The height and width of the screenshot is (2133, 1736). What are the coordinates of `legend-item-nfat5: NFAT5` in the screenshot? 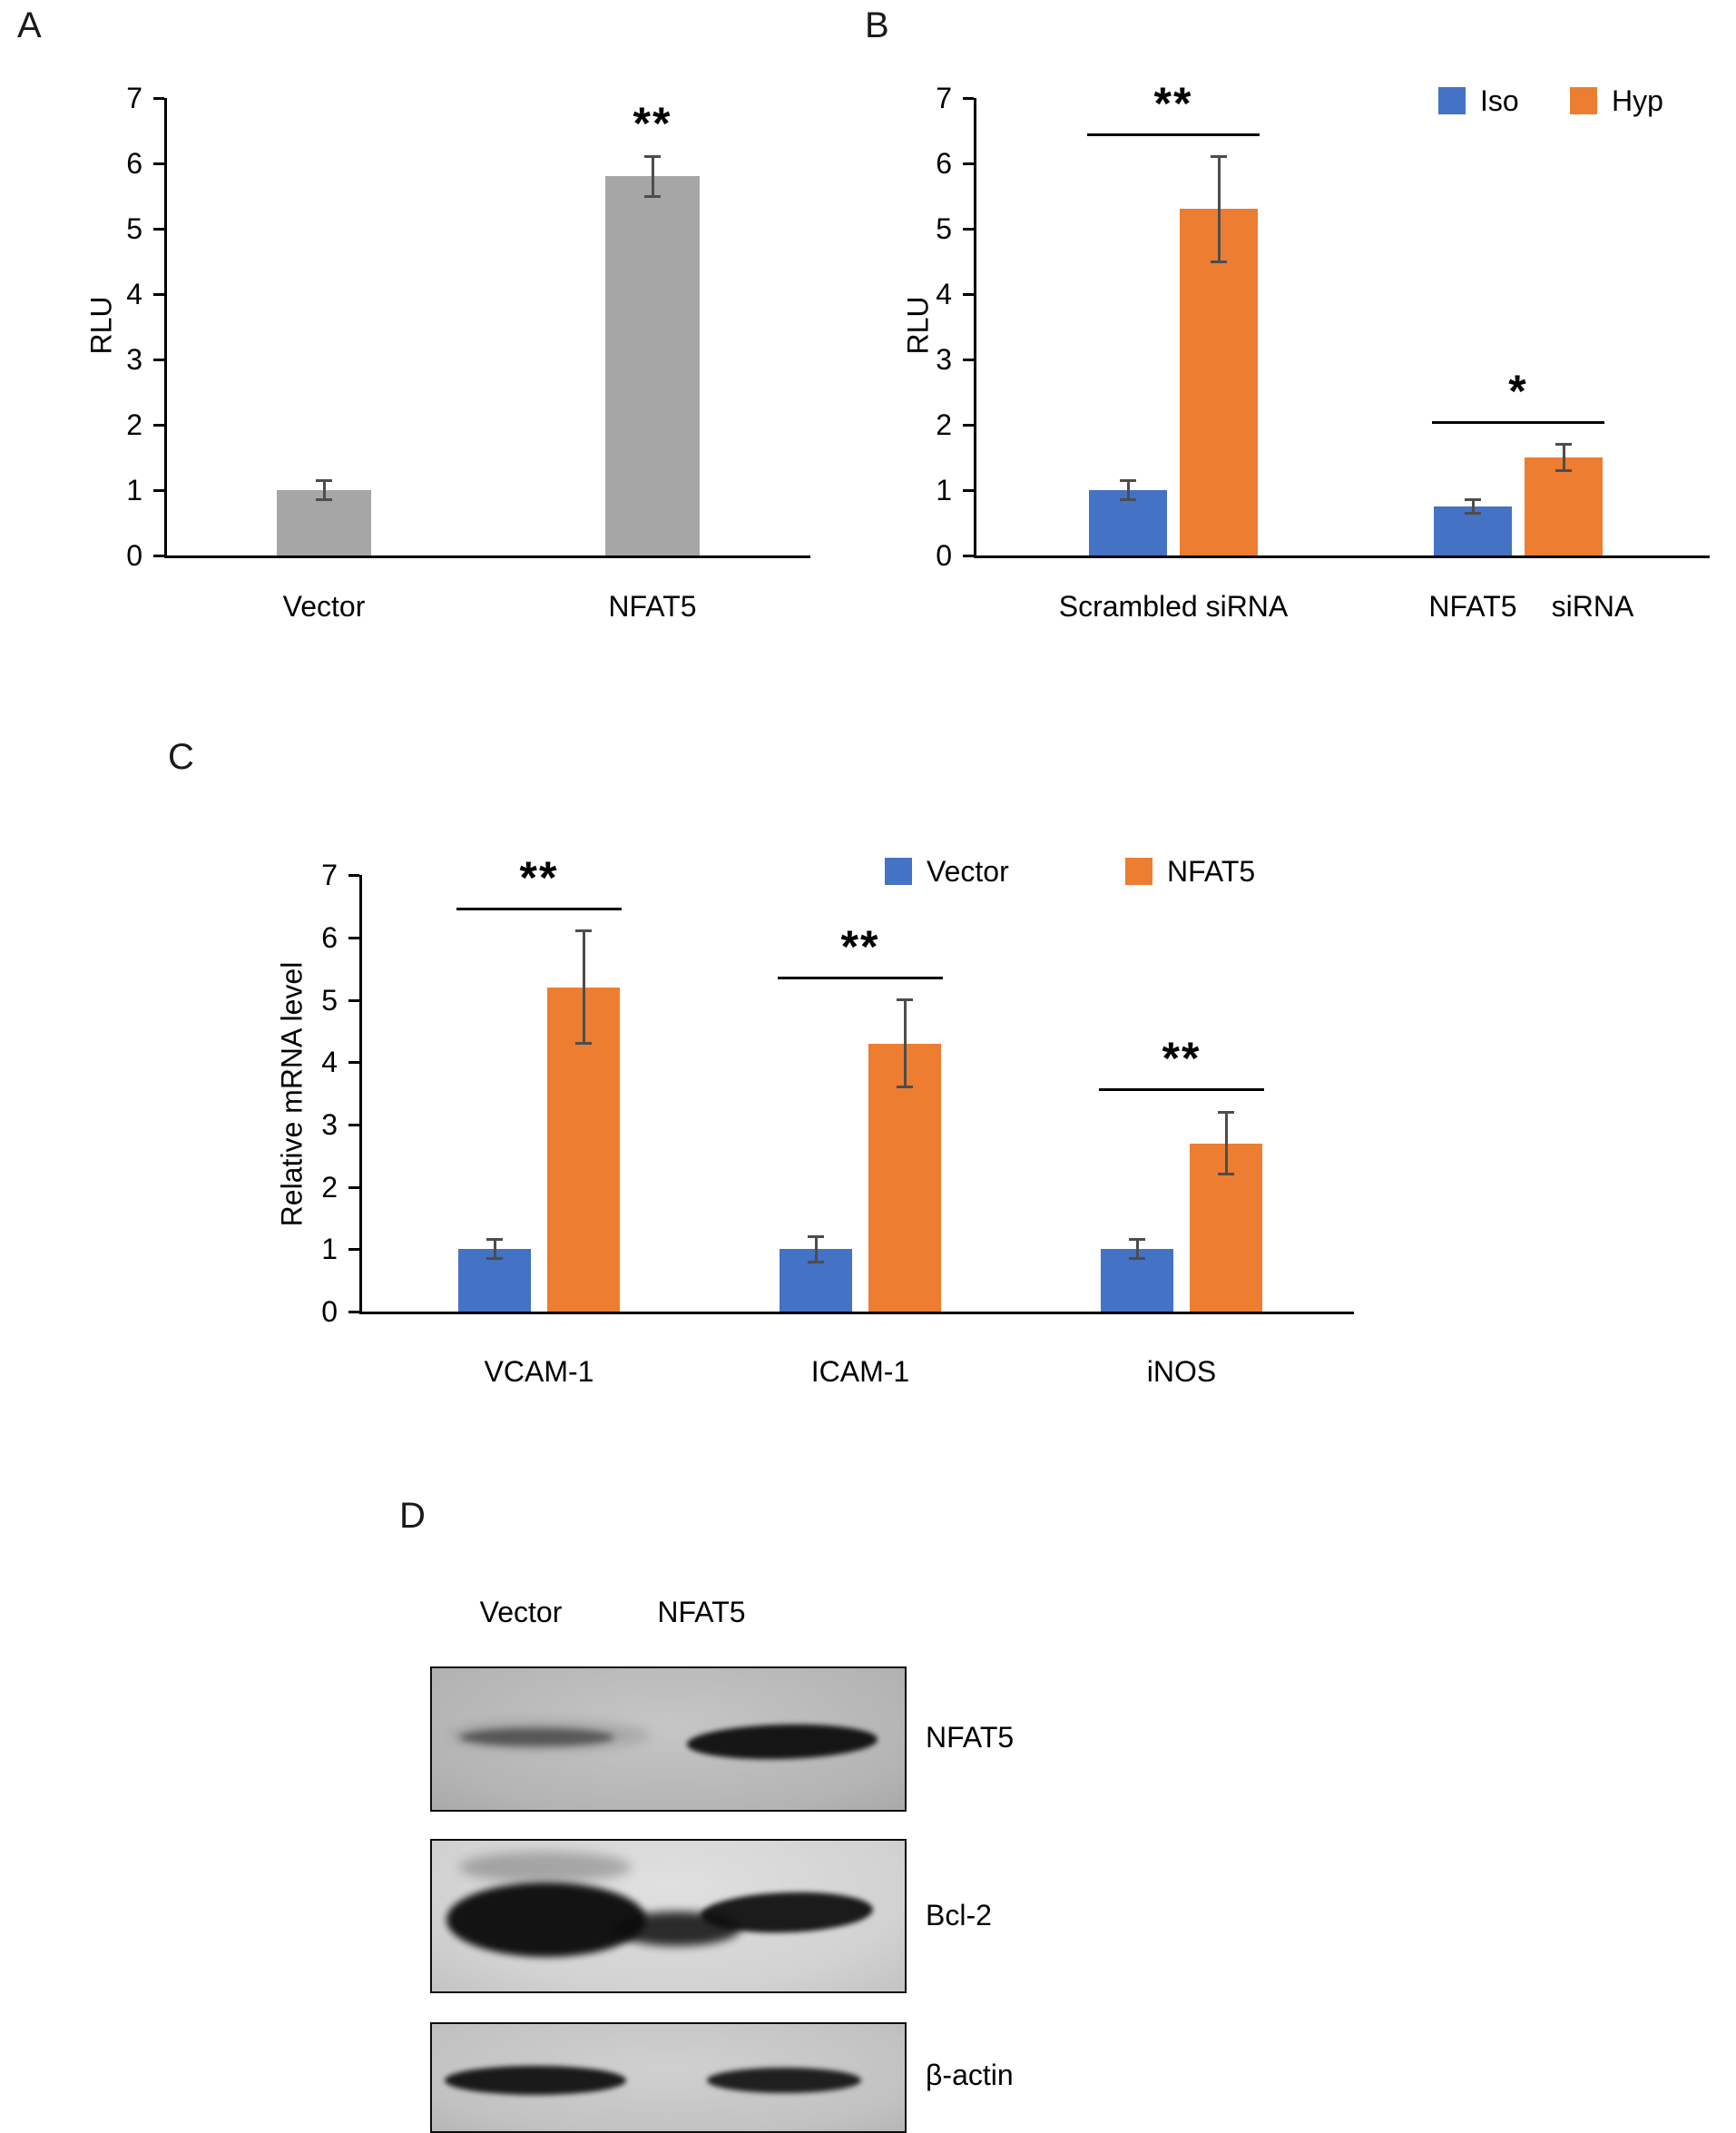 It's located at (1190, 871).